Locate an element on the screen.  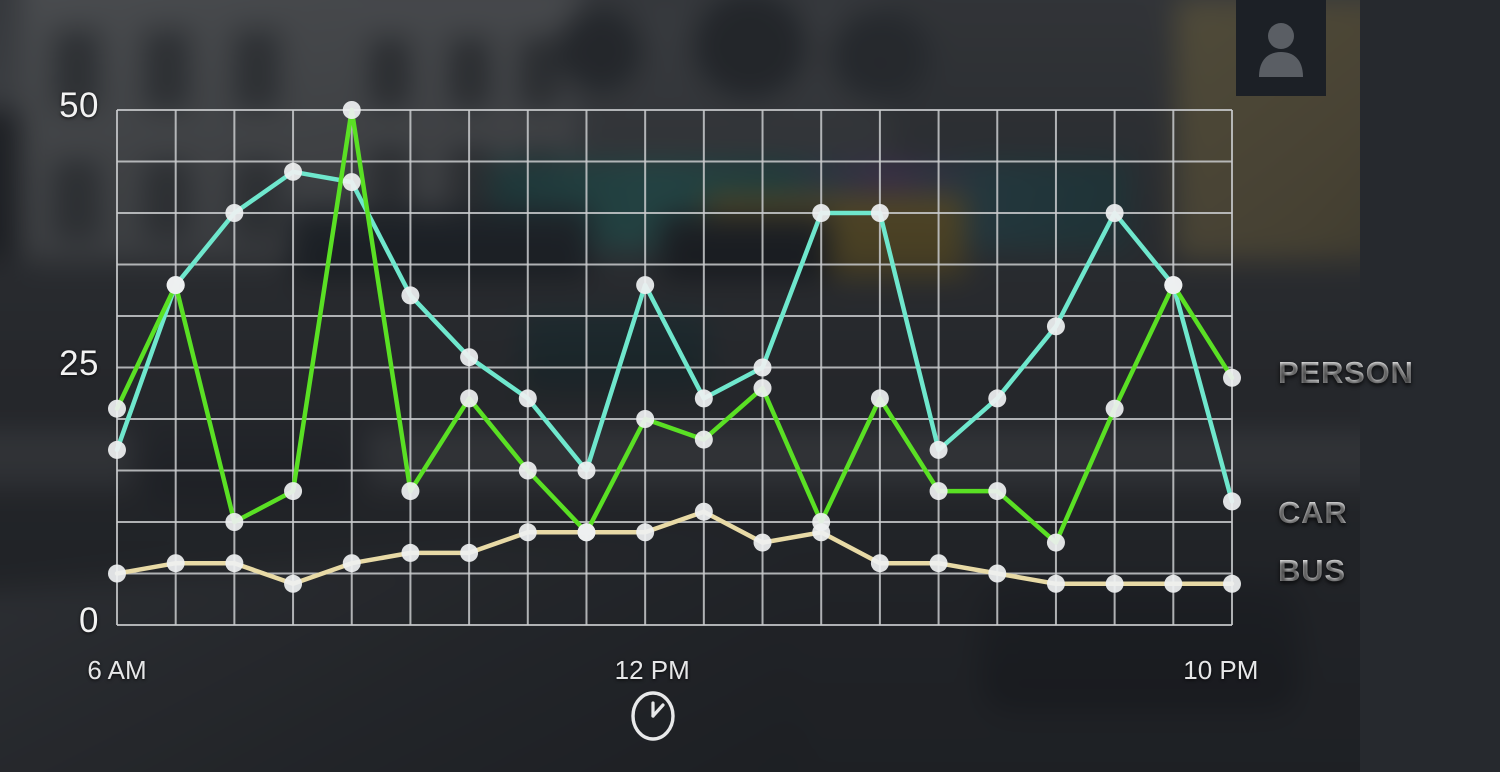
right-side-panel is located at coordinates (1430, 386).